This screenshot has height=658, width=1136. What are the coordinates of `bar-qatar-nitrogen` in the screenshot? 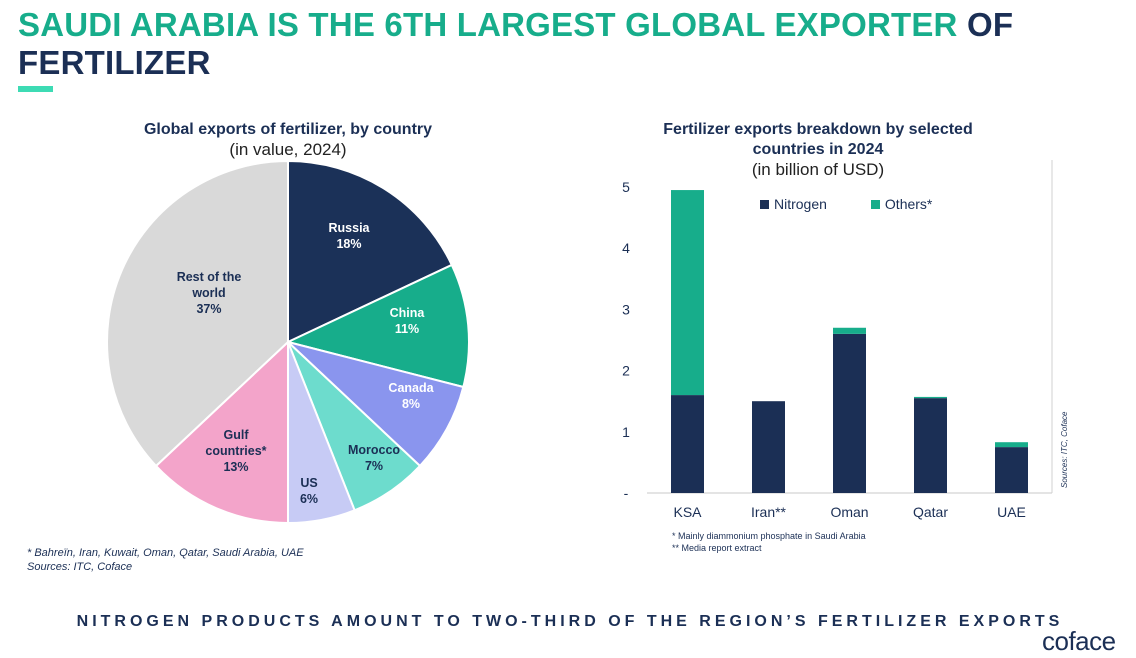 It's located at (930, 445).